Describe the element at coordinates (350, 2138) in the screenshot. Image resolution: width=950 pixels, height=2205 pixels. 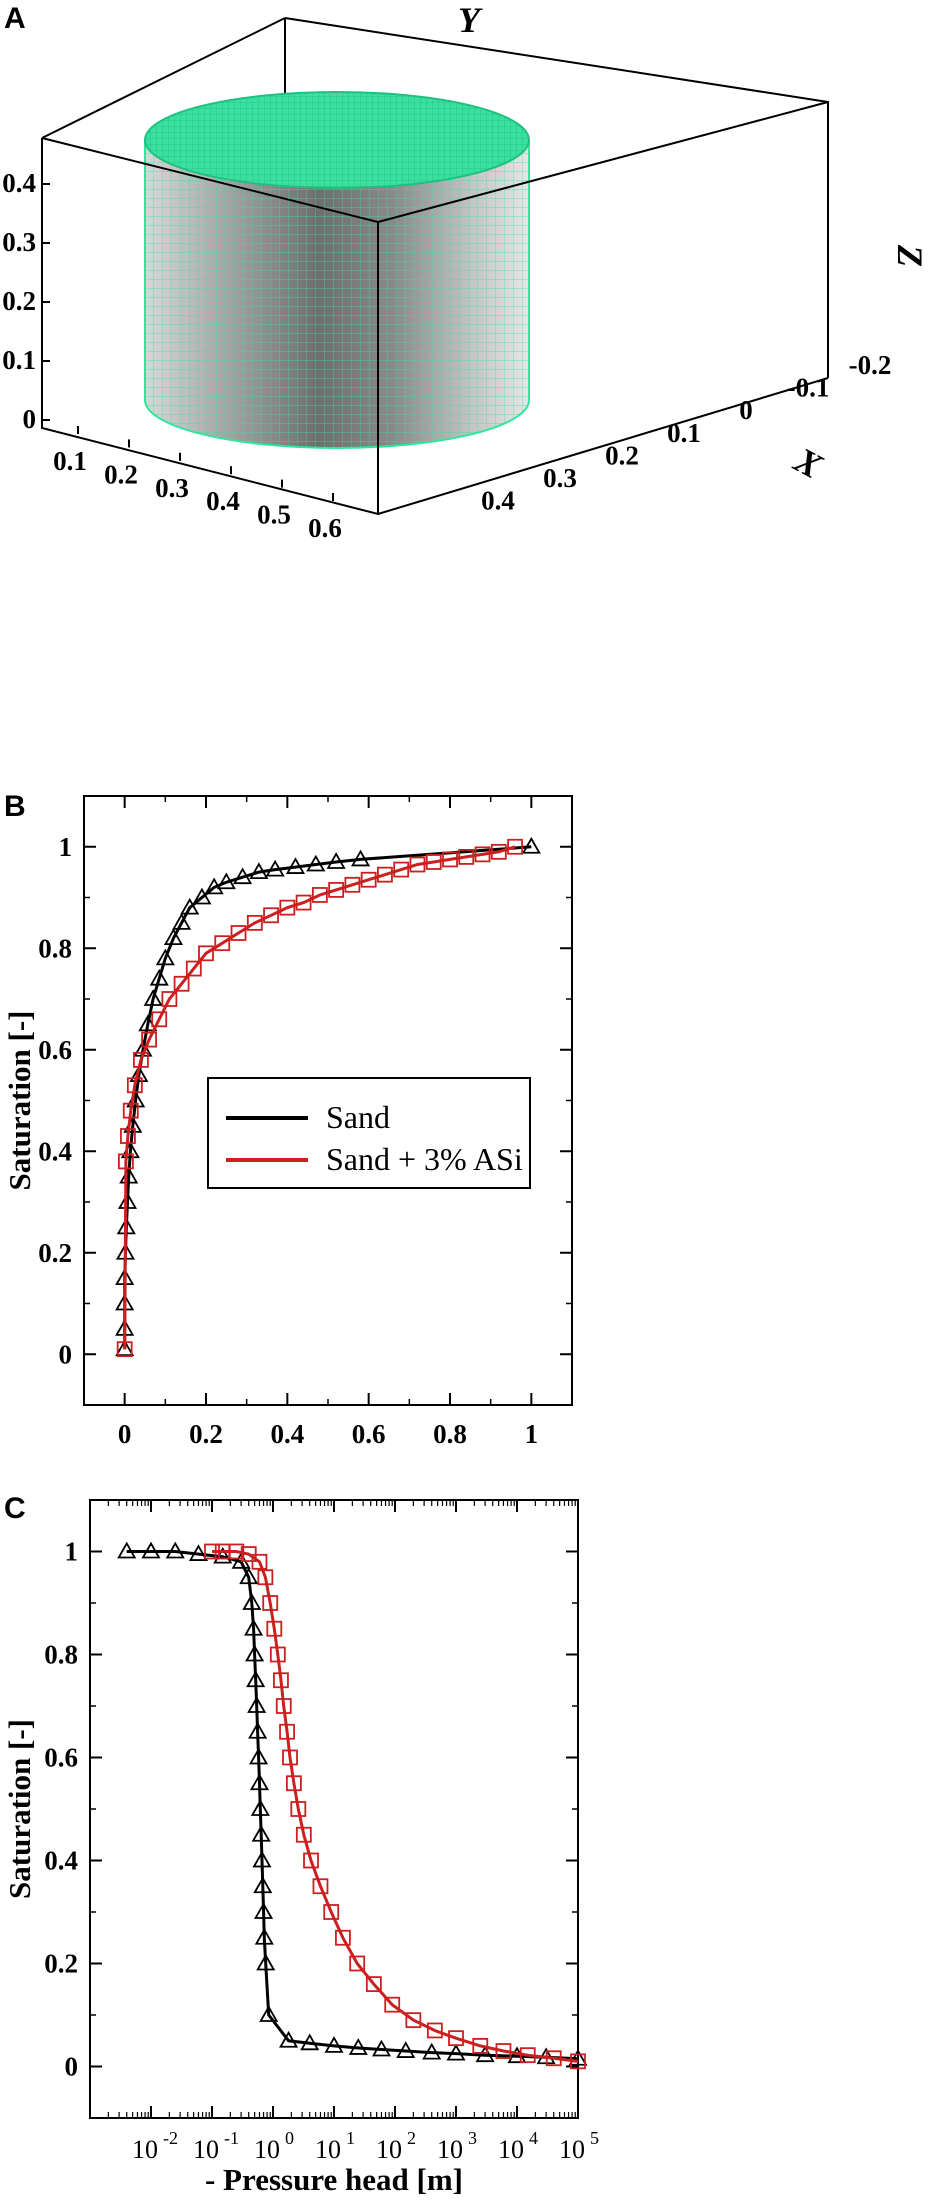
I see `x-tick-exponent: 1` at that location.